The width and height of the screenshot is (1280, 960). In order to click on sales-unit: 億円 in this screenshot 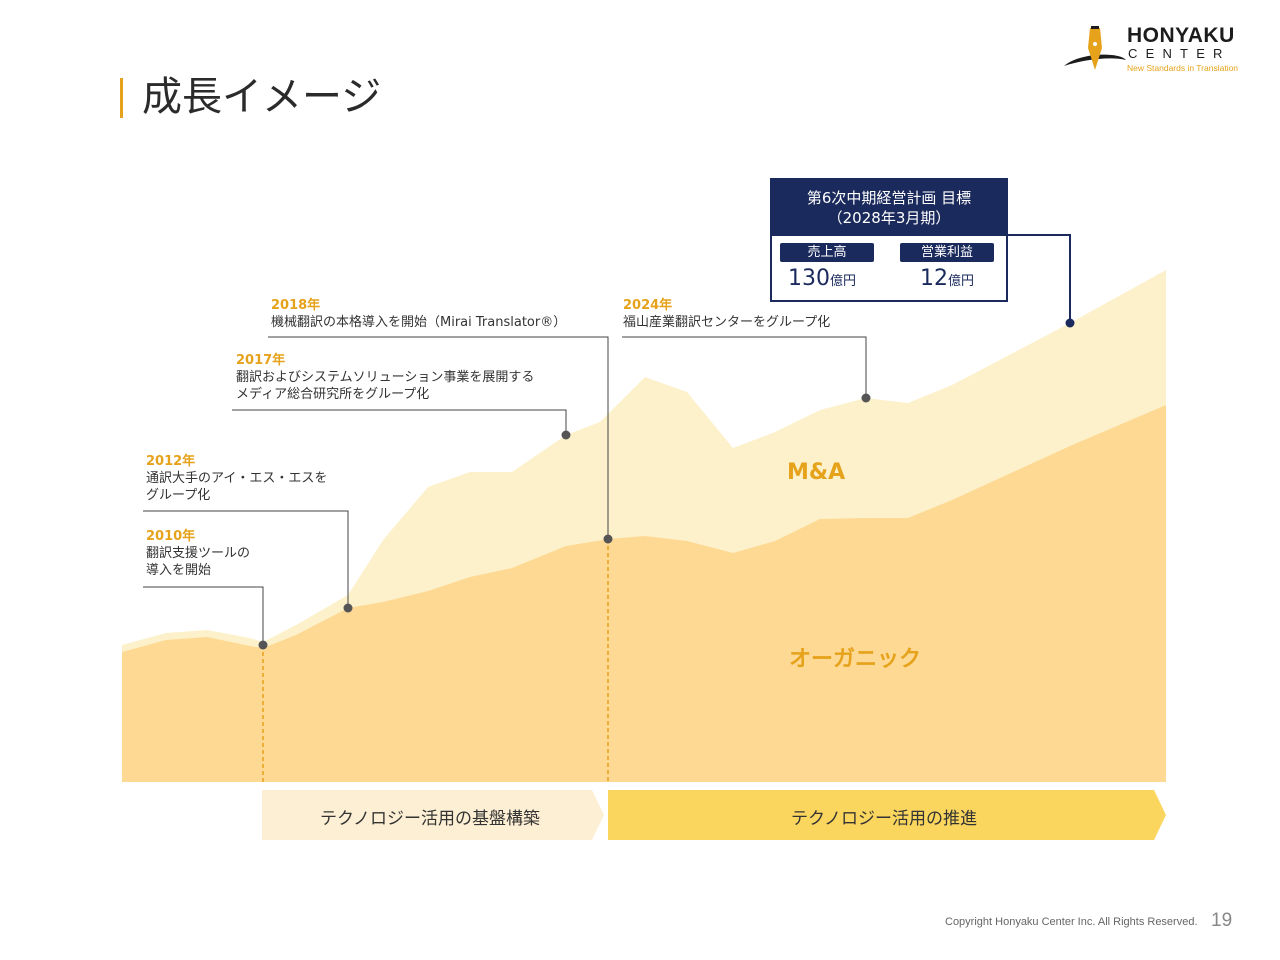, I will do `click(843, 281)`.